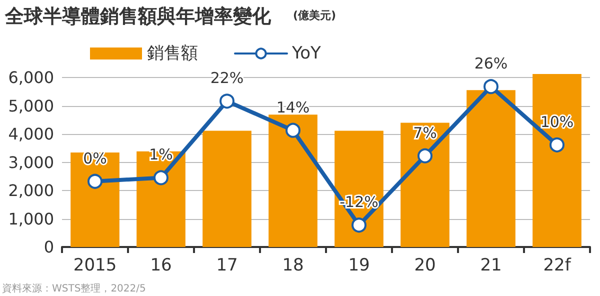 This screenshot has width=600, height=296. What do you see at coordinates (491, 63) in the screenshot?
I see `data-label: 26%` at bounding box center [491, 63].